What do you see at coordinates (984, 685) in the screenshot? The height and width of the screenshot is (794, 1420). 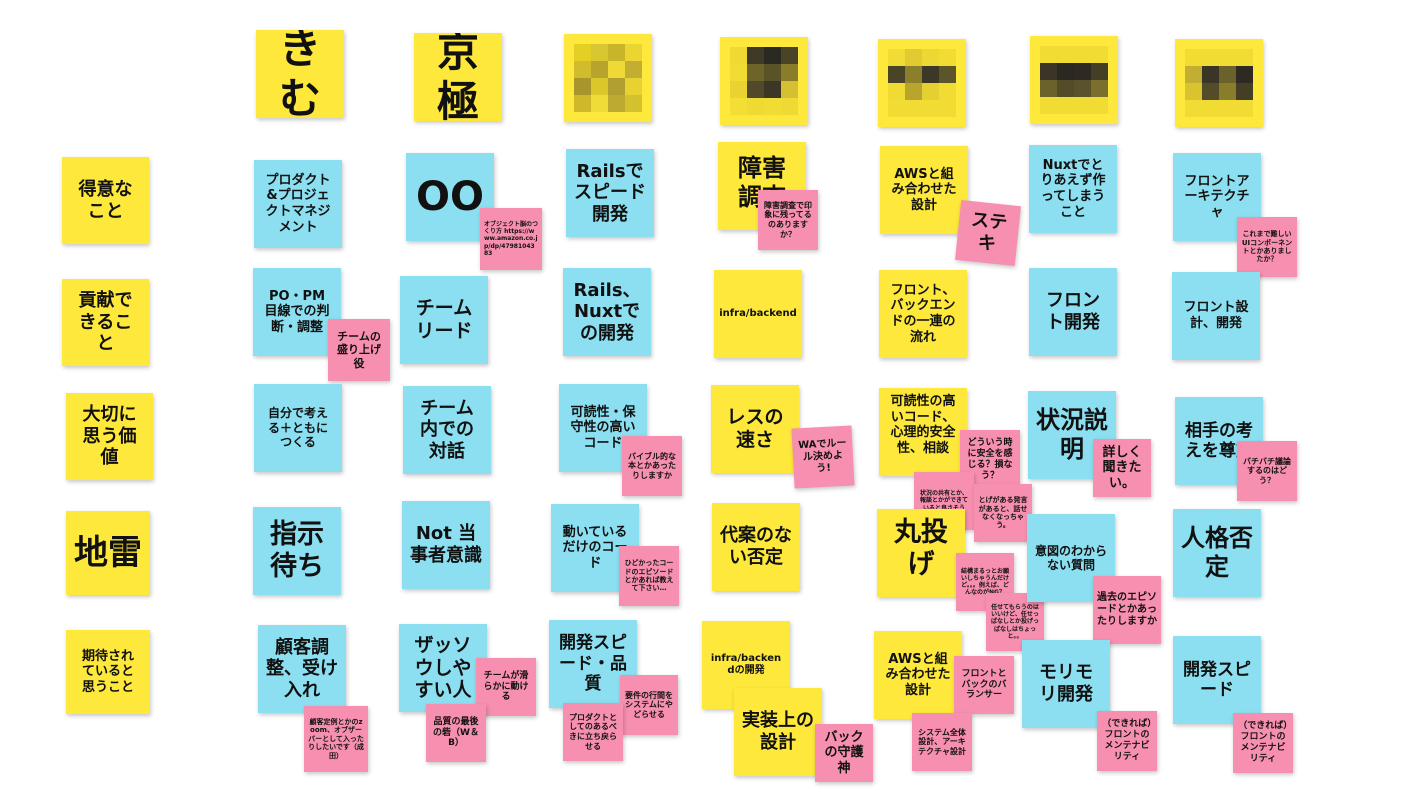 I see `note-c5-expectation-sub1: フロントとバックのバランサー` at bounding box center [984, 685].